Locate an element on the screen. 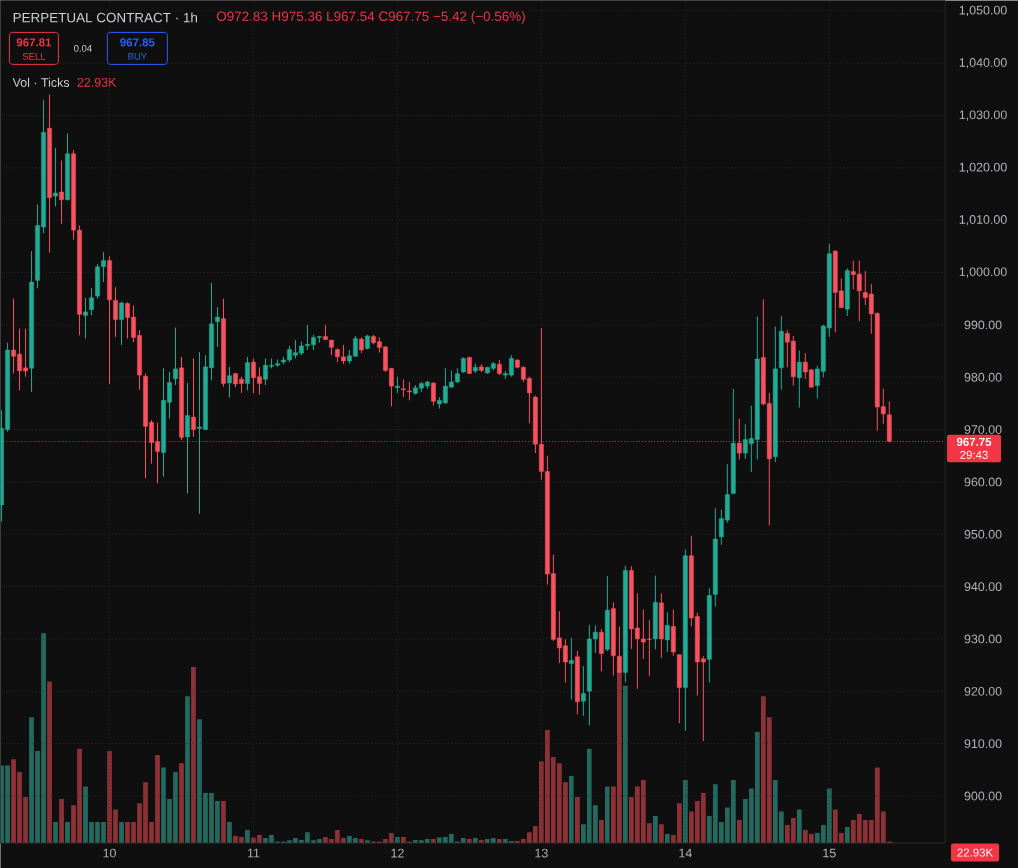 This screenshot has width=1018, height=868. x-tick-label: 13 is located at coordinates (541, 853).